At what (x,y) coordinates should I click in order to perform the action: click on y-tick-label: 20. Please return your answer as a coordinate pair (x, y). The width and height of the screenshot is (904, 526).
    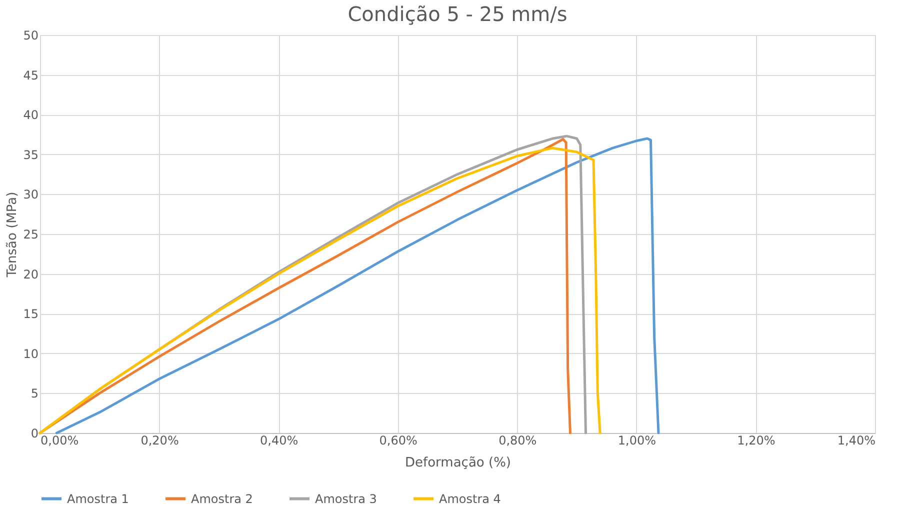
    Looking at the image, I should click on (30, 274).